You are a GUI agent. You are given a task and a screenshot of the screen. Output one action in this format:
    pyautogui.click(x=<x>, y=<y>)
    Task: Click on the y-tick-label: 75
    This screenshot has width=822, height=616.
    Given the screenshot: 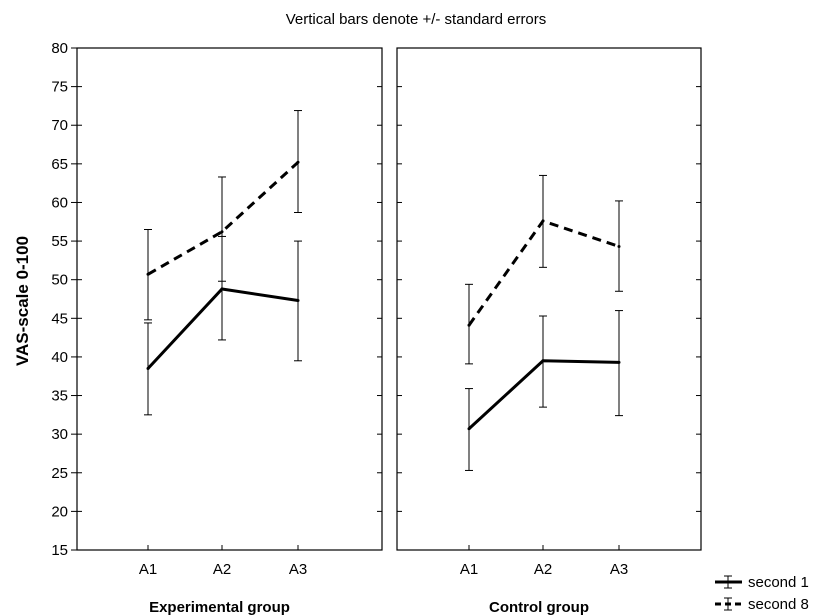 What is the action you would take?
    pyautogui.click(x=59, y=87)
    